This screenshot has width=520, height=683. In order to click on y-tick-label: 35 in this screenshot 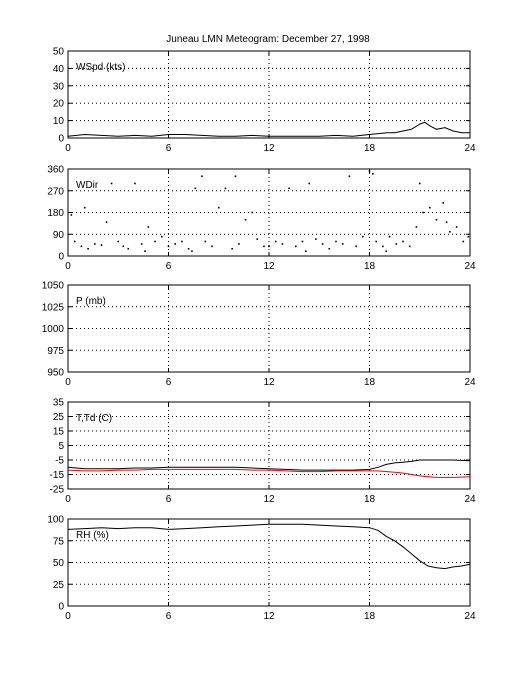, I will do `click(59, 403)`.